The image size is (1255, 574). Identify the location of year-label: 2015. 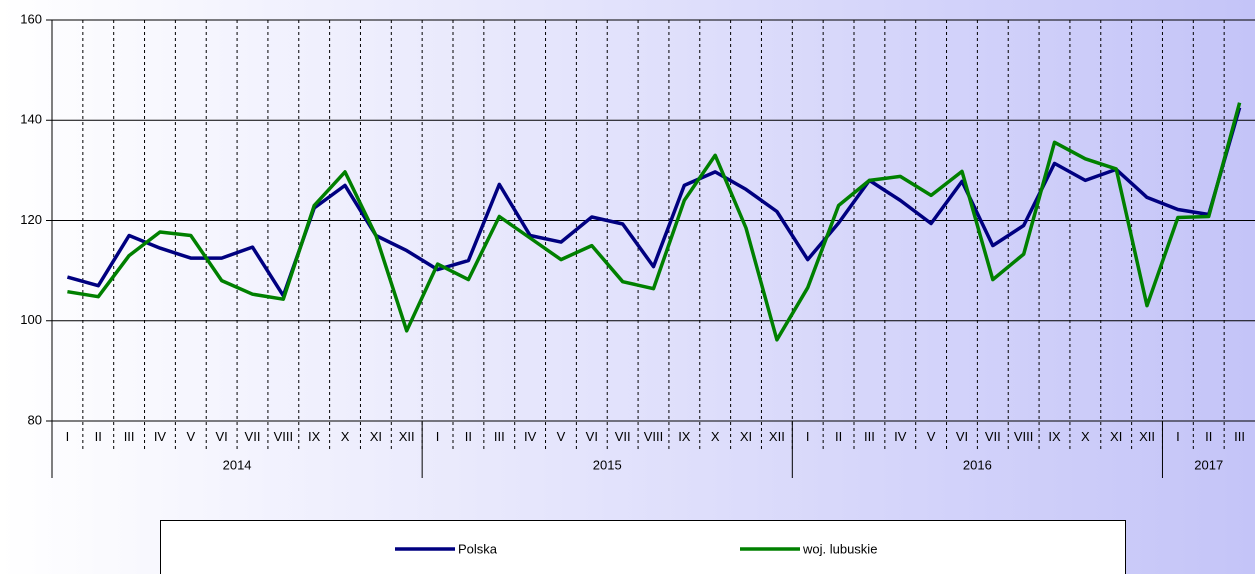
(607, 464).